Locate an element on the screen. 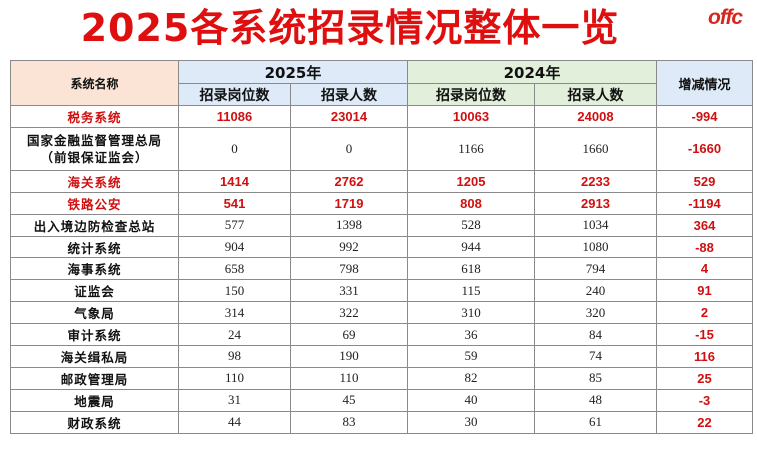 Image resolution: width=757 pixels, height=469 pixels. table-row: 铁路公安 541 1719 808 2913 -1194 is located at coordinates (381, 203).